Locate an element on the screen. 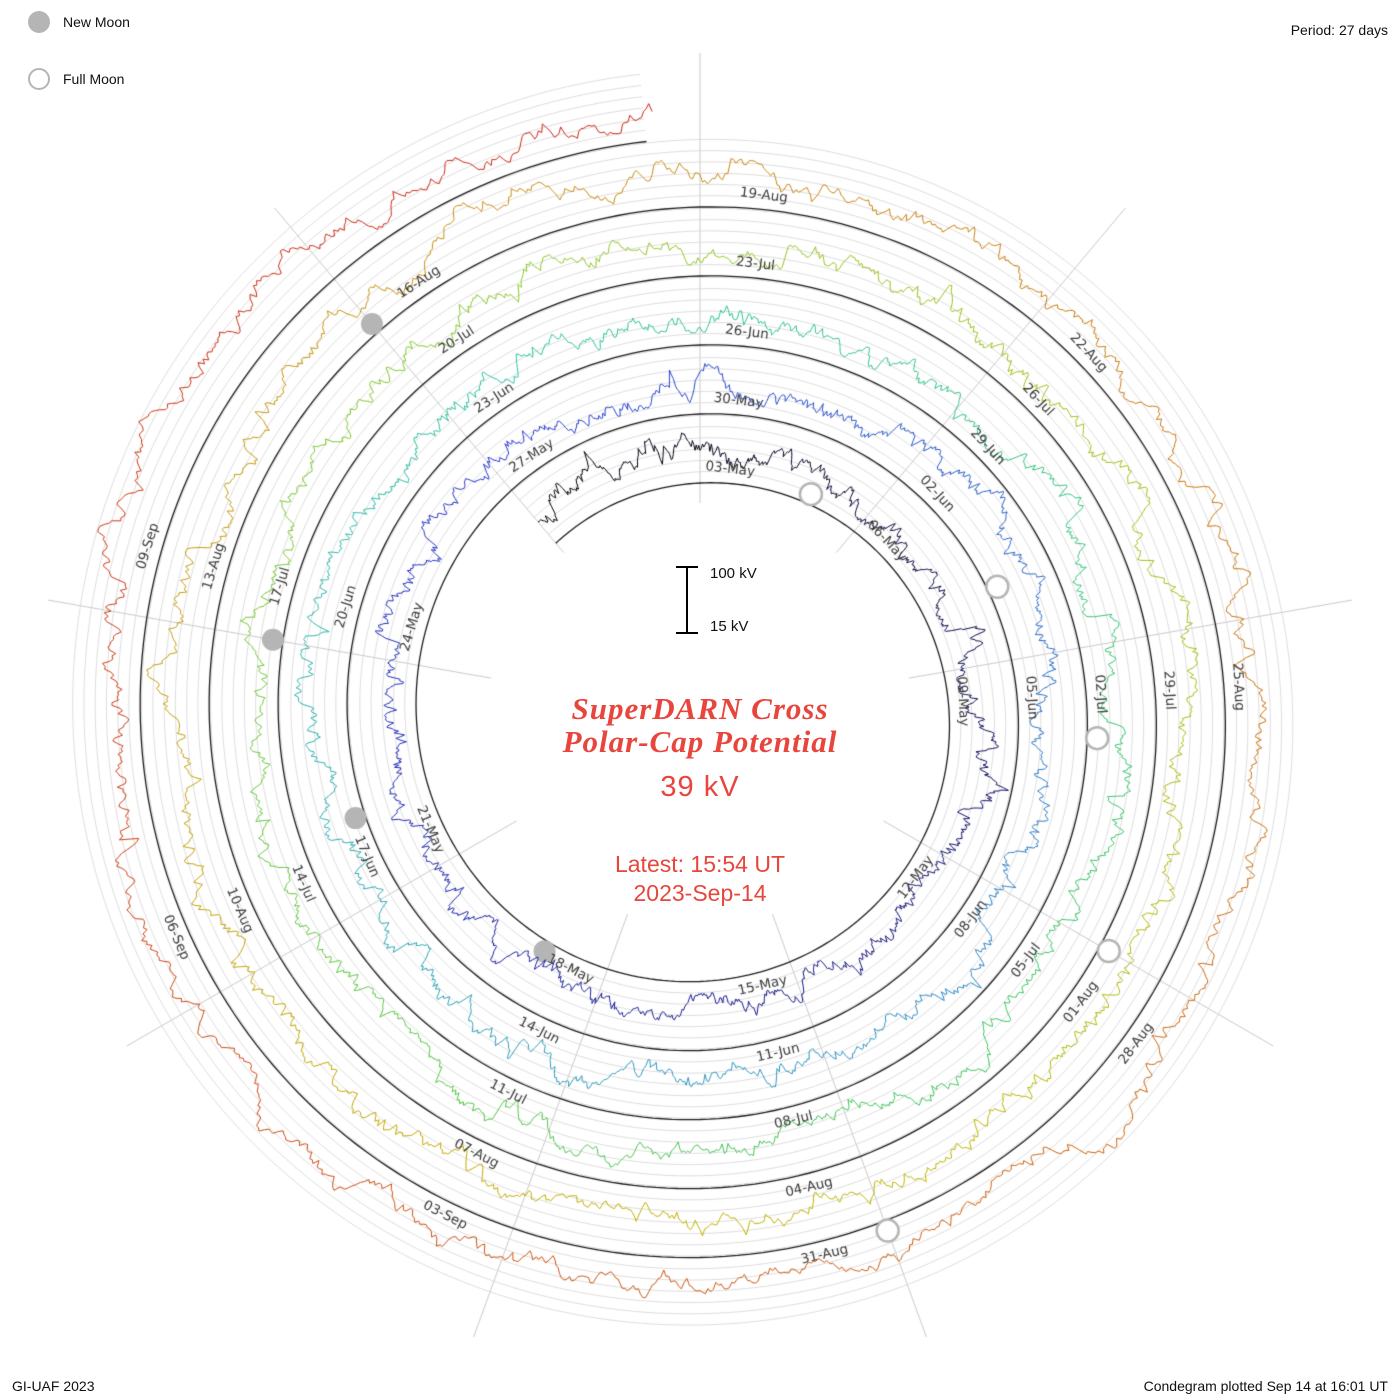 This screenshot has width=1400, height=1400. chart-title-line2: Polar-Cap Potential is located at coordinates (700, 742).